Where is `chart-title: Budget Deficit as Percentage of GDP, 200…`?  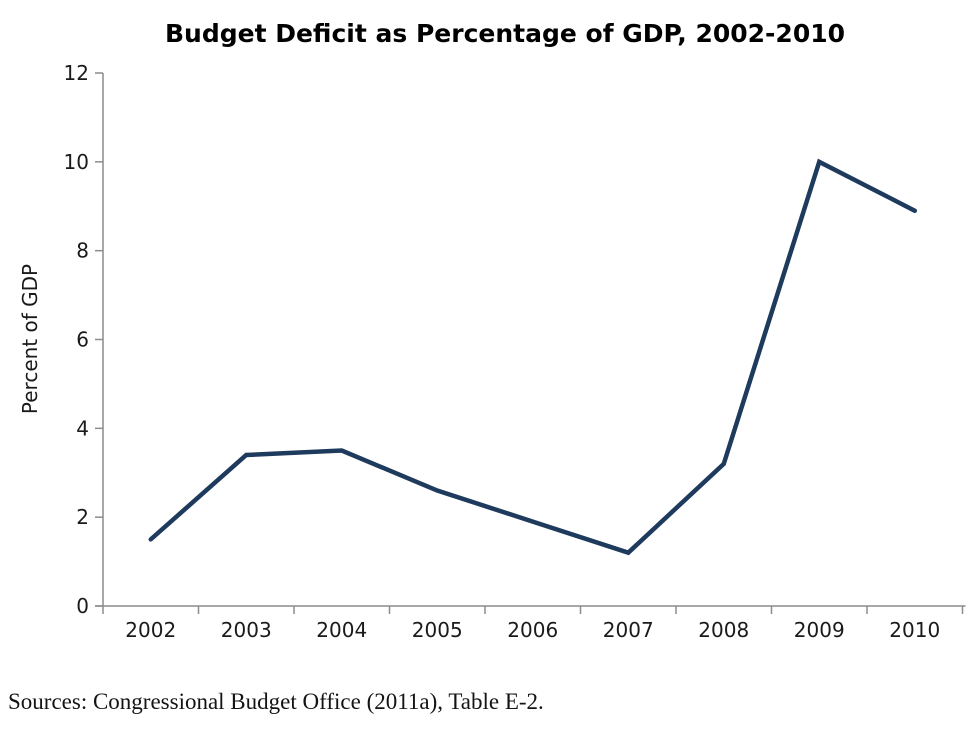
chart-title: Budget Deficit as Percentage of GDP, 200… is located at coordinates (505, 33).